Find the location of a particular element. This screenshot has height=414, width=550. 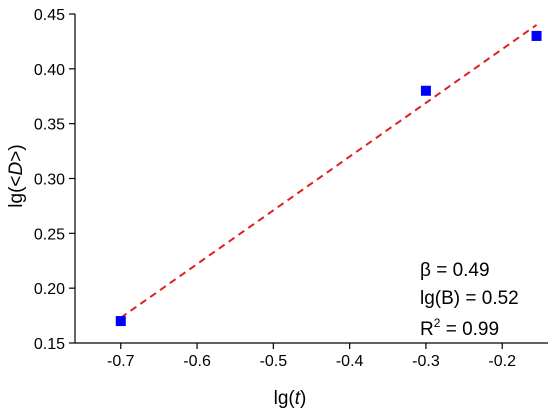

x-tick-label: -0.2 is located at coordinates (502, 361).